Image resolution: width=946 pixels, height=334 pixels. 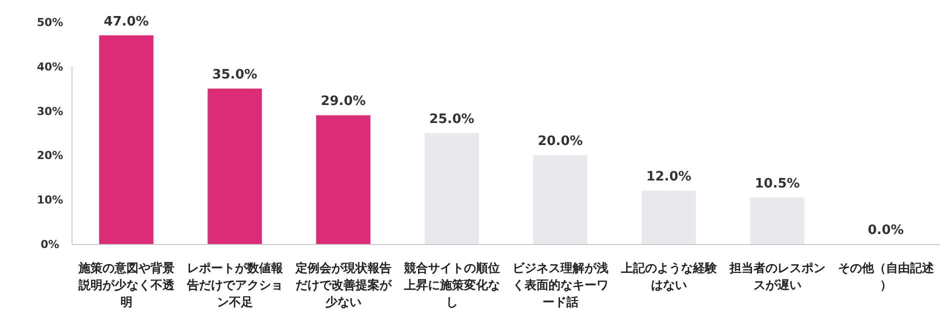 I want to click on x-tick-label: ビジネス理解が浅く表面的なキーワード話, so click(x=560, y=285).